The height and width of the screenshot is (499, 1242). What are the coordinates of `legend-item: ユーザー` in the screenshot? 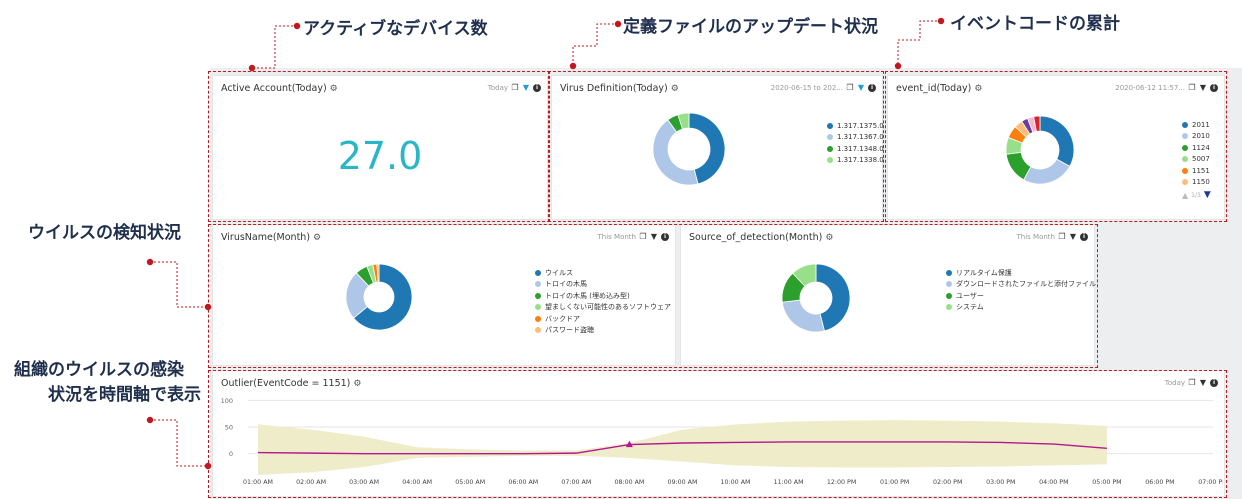 It's located at (1021, 296).